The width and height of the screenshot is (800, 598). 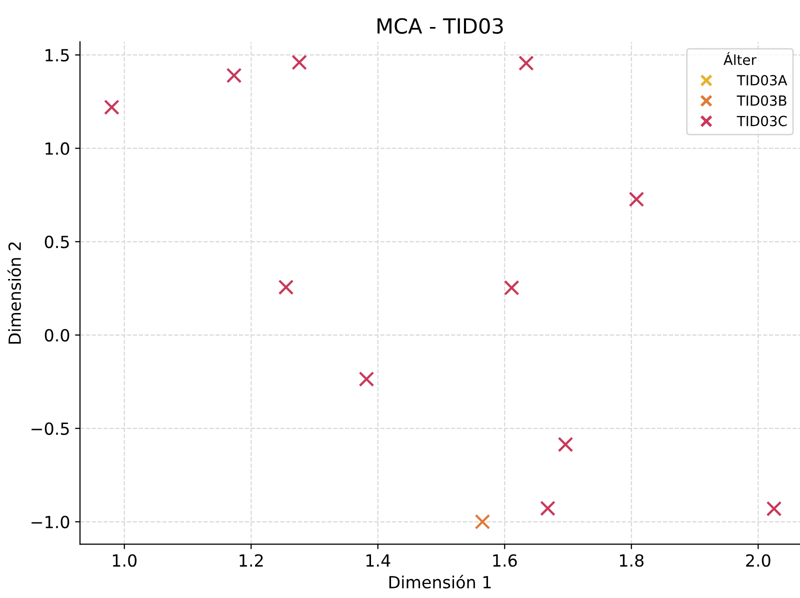 What do you see at coordinates (251, 560) in the screenshot?
I see `x-tick-label: 1.2` at bounding box center [251, 560].